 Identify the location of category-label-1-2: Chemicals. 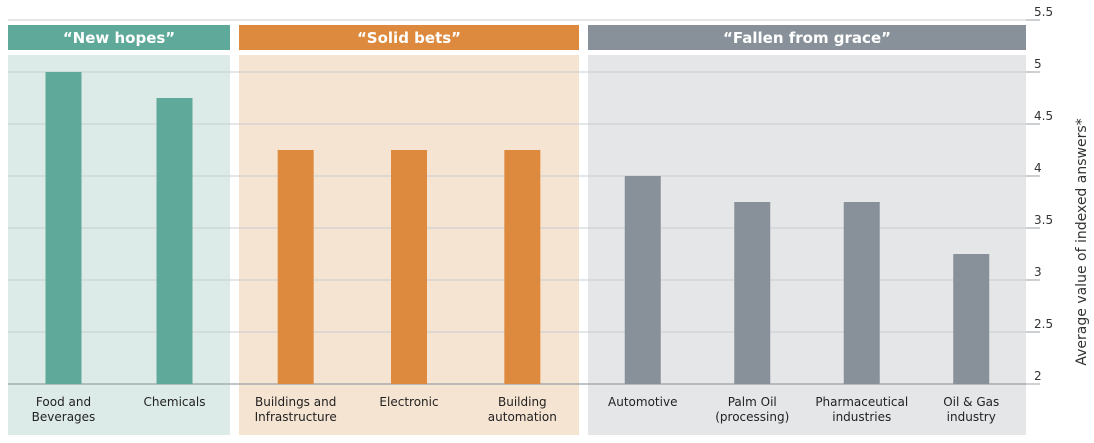
(175, 402).